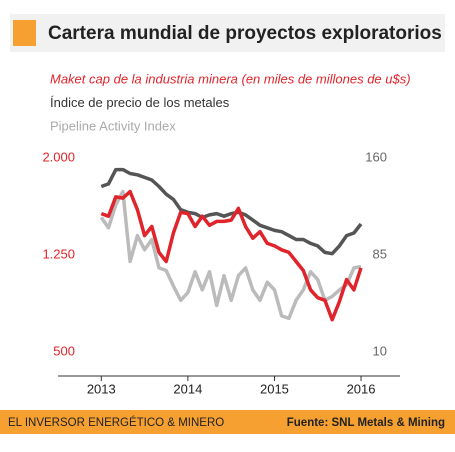  I want to click on legend-entry: Índice de precio de los metales, so click(140, 102).